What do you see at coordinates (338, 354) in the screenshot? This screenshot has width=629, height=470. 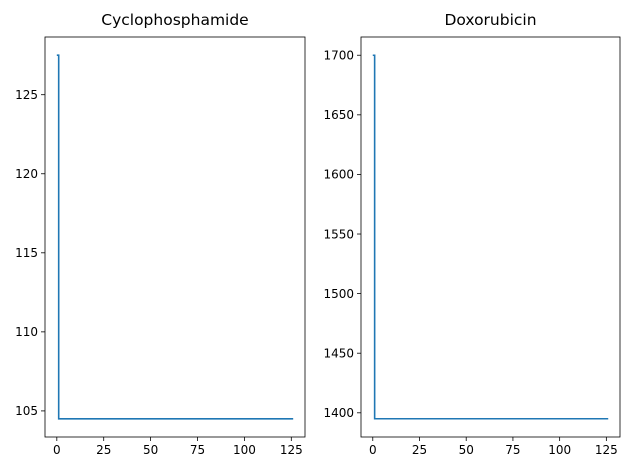 I see `y-tick-label: 1450` at bounding box center [338, 354].